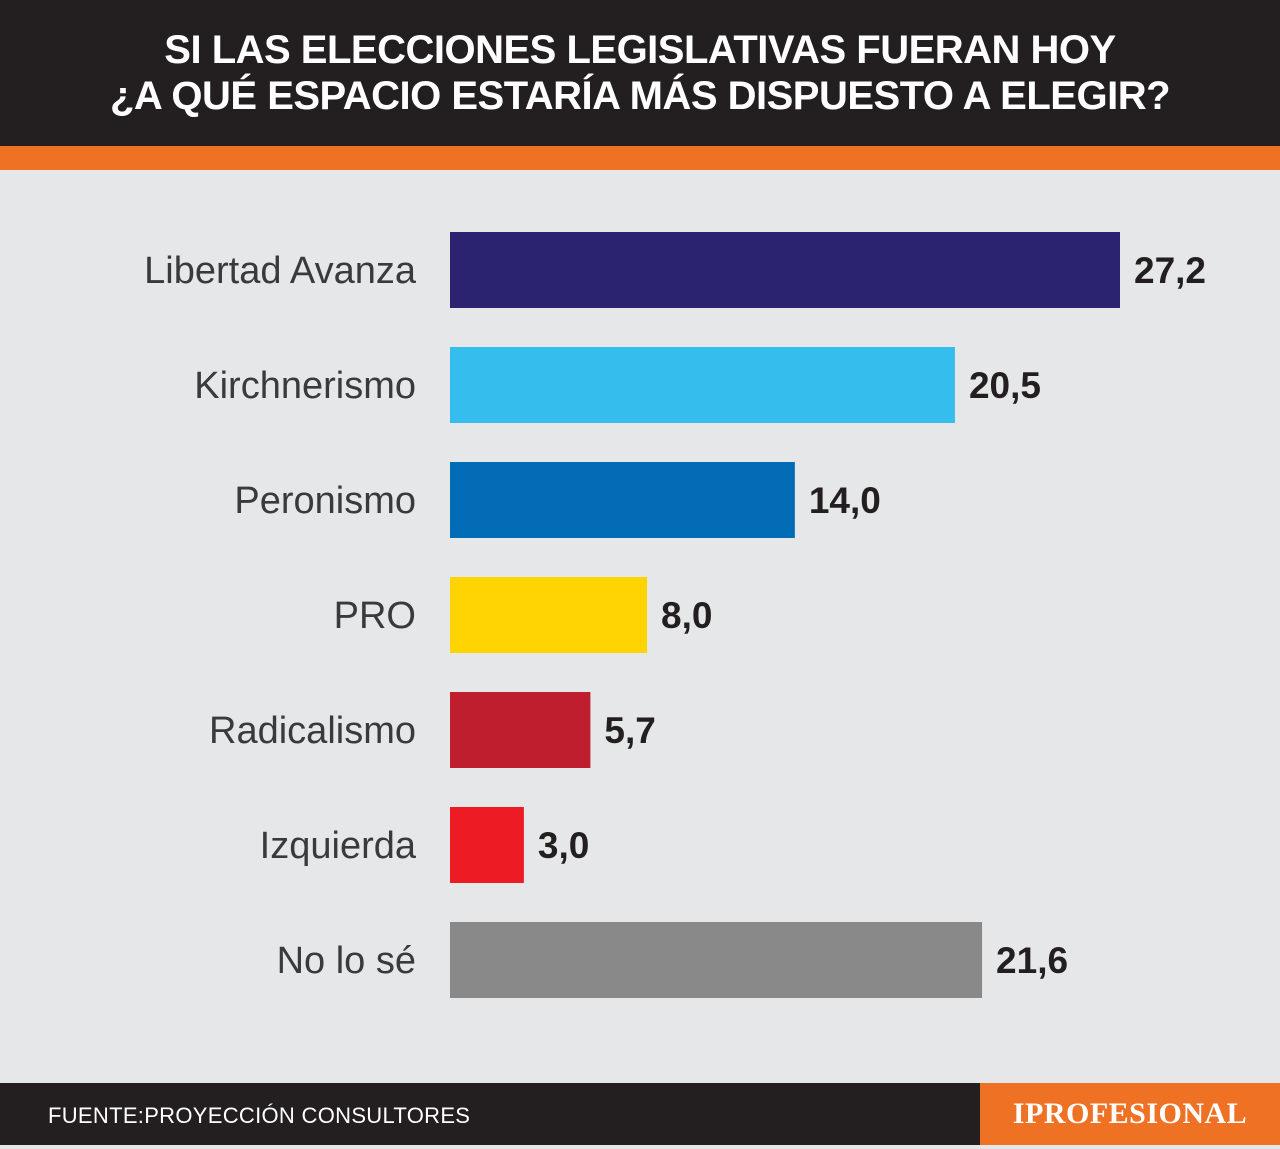  I want to click on category-label-libertad-avanza: Libertad Avanza, so click(280, 271).